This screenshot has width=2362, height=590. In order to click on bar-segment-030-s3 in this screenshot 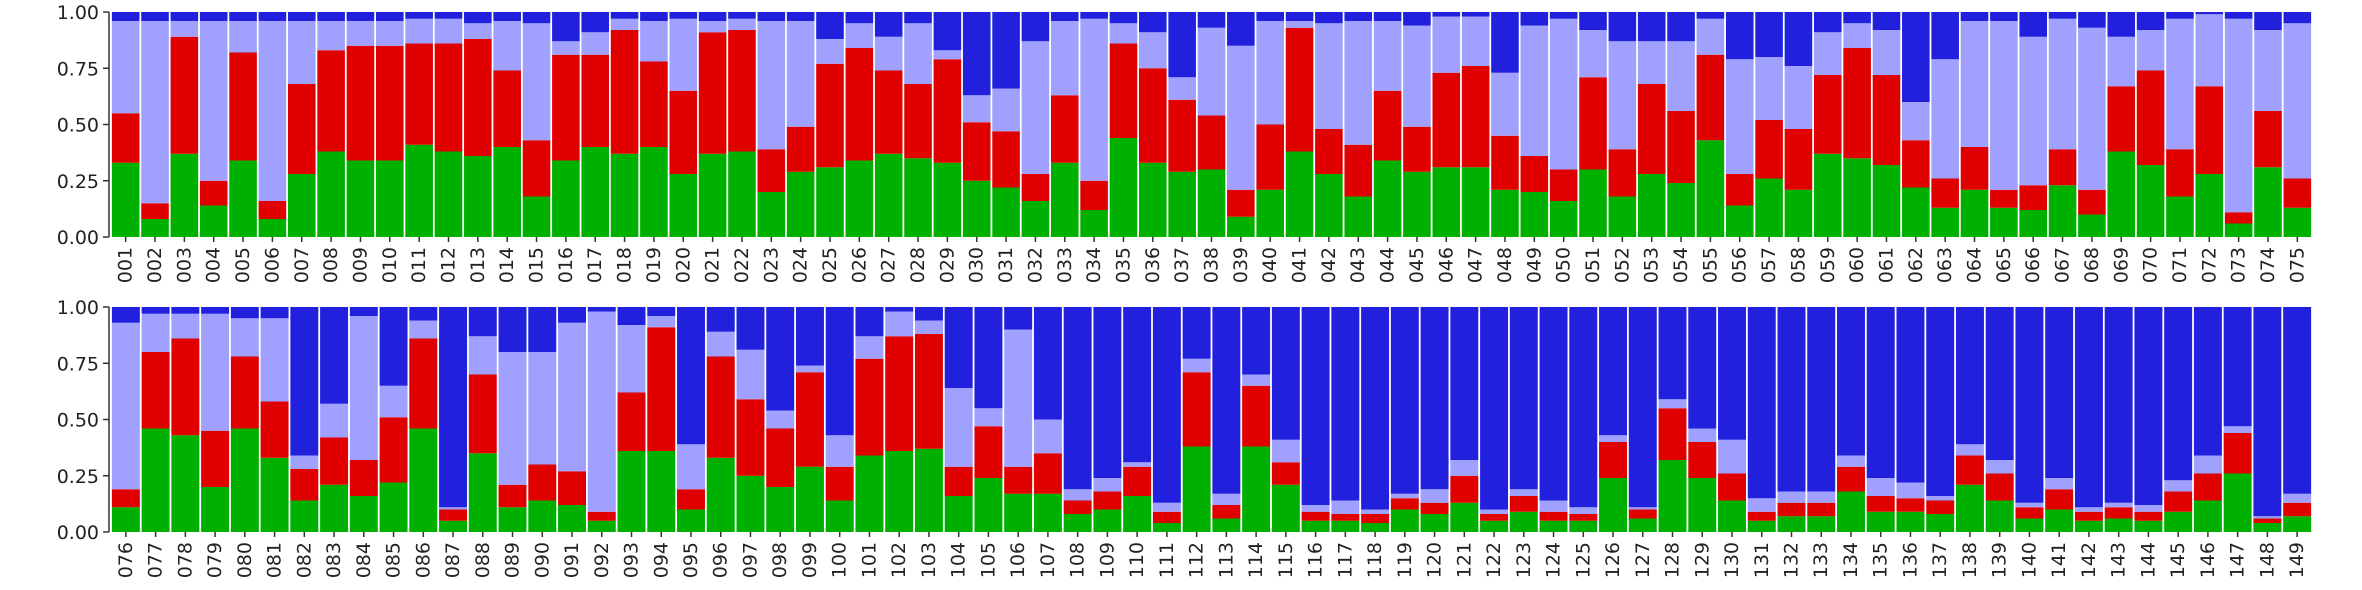, I will do `click(976, 109)`.